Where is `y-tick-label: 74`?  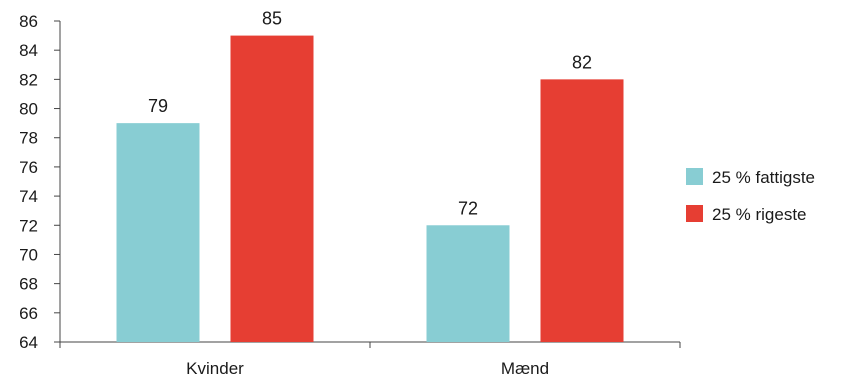
y-tick-label: 74 is located at coordinates (28, 196).